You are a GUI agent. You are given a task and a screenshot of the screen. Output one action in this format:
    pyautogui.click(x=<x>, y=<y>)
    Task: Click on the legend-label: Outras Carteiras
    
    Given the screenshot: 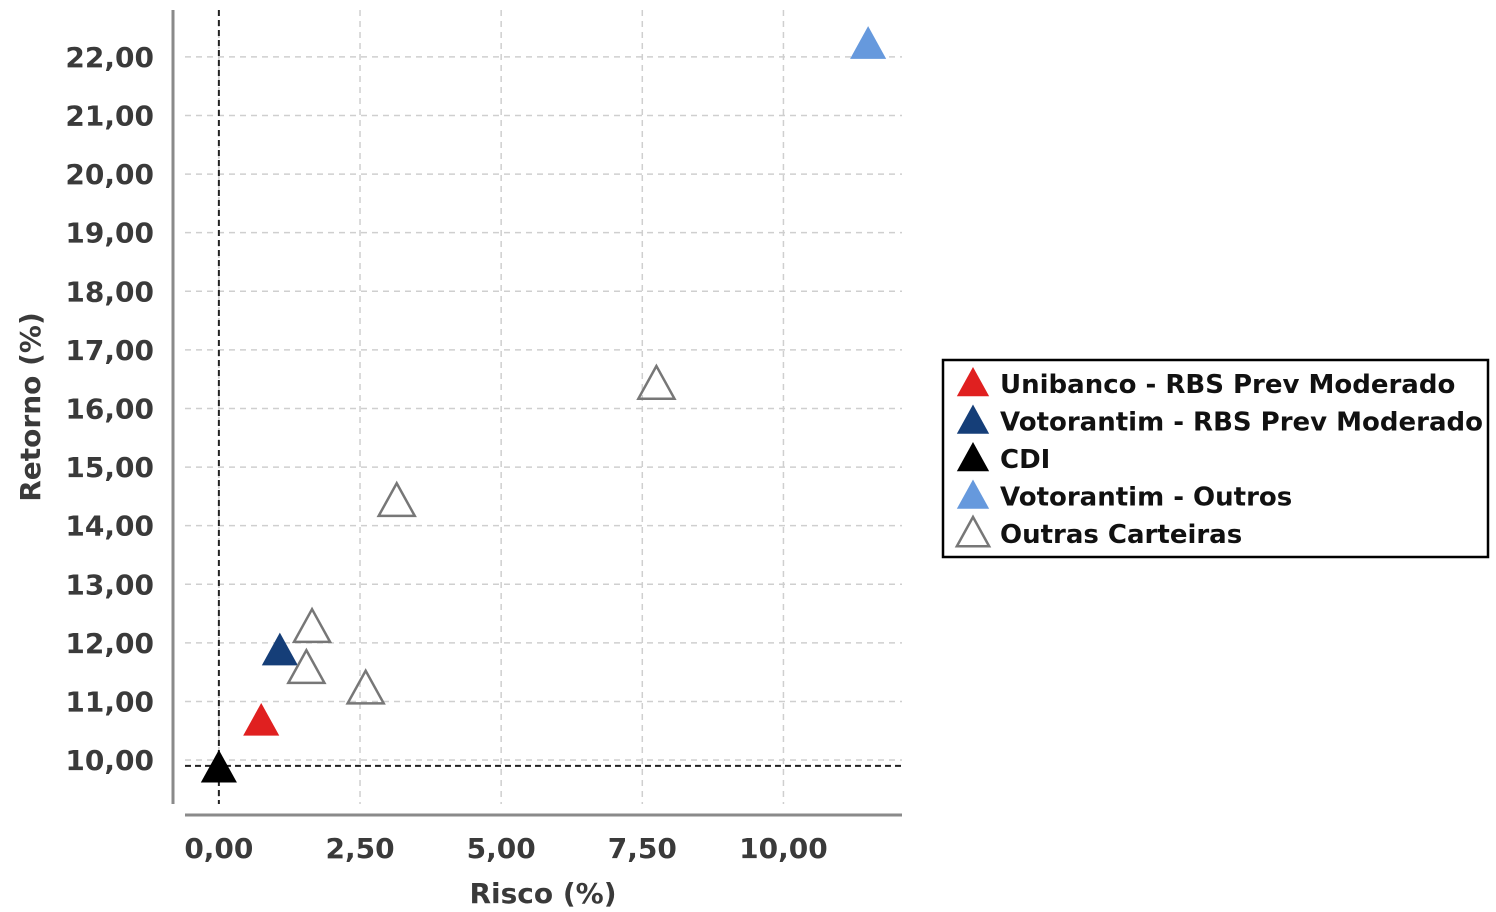 What is the action you would take?
    pyautogui.click(x=1121, y=535)
    